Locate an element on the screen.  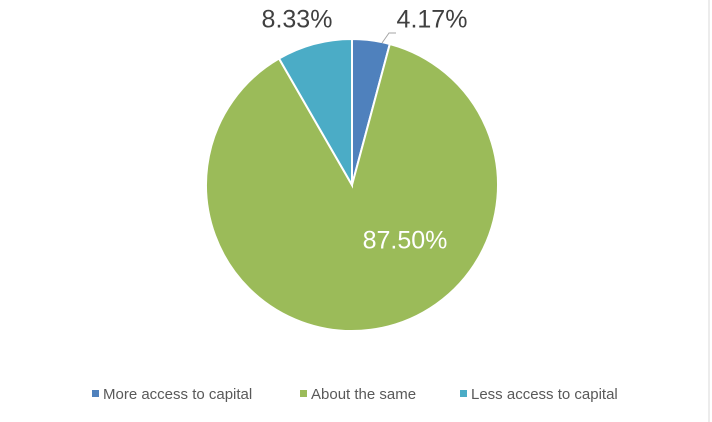
value-label: 4.17% is located at coordinates (432, 20).